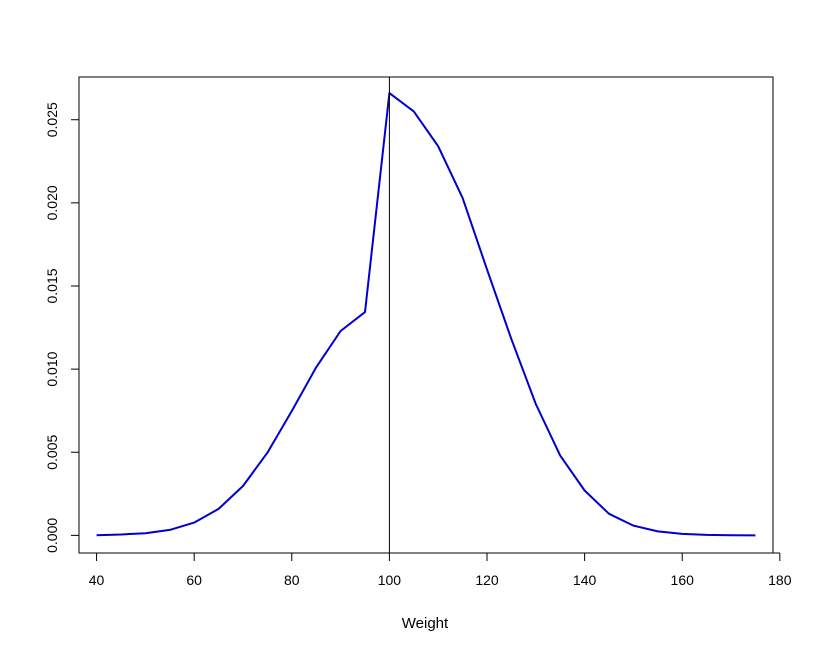 Image resolution: width=813 pixels, height=652 pixels. Describe the element at coordinates (52, 119) in the screenshot. I see `y-tick-label: 0.025` at that location.